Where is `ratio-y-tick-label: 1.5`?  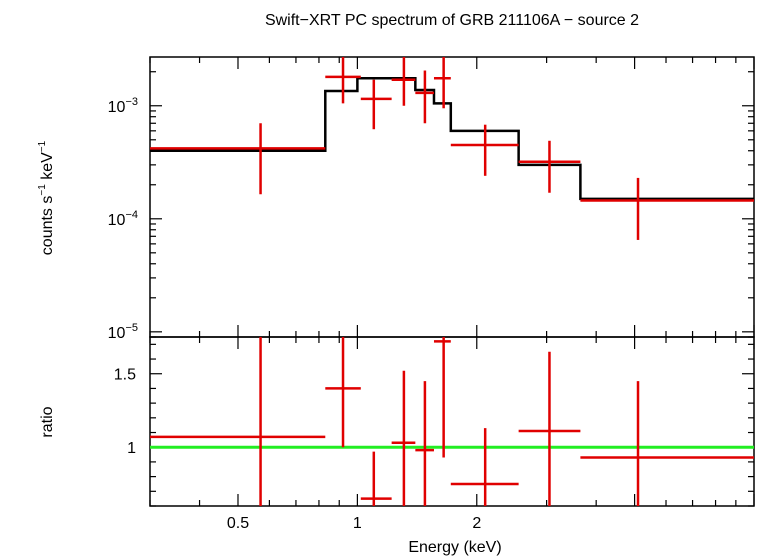 ratio-y-tick-label: 1.5 is located at coordinates (125, 375).